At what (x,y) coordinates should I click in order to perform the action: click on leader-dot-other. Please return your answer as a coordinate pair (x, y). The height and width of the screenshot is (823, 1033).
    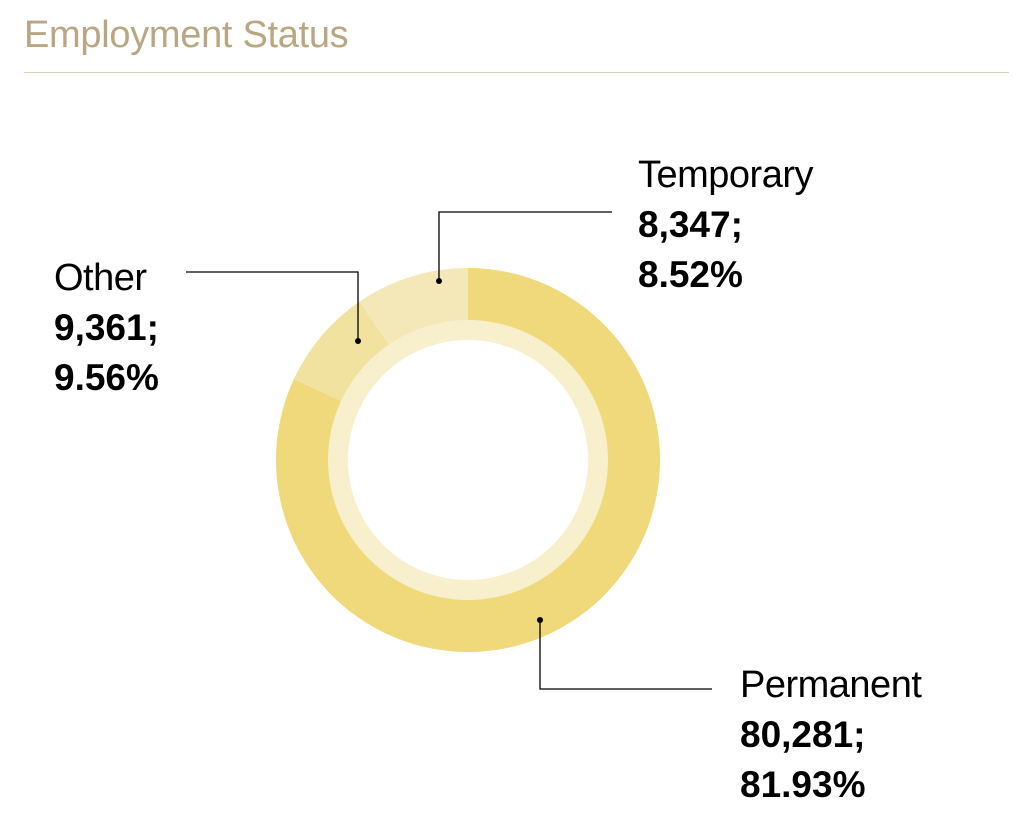
    Looking at the image, I should click on (358, 341).